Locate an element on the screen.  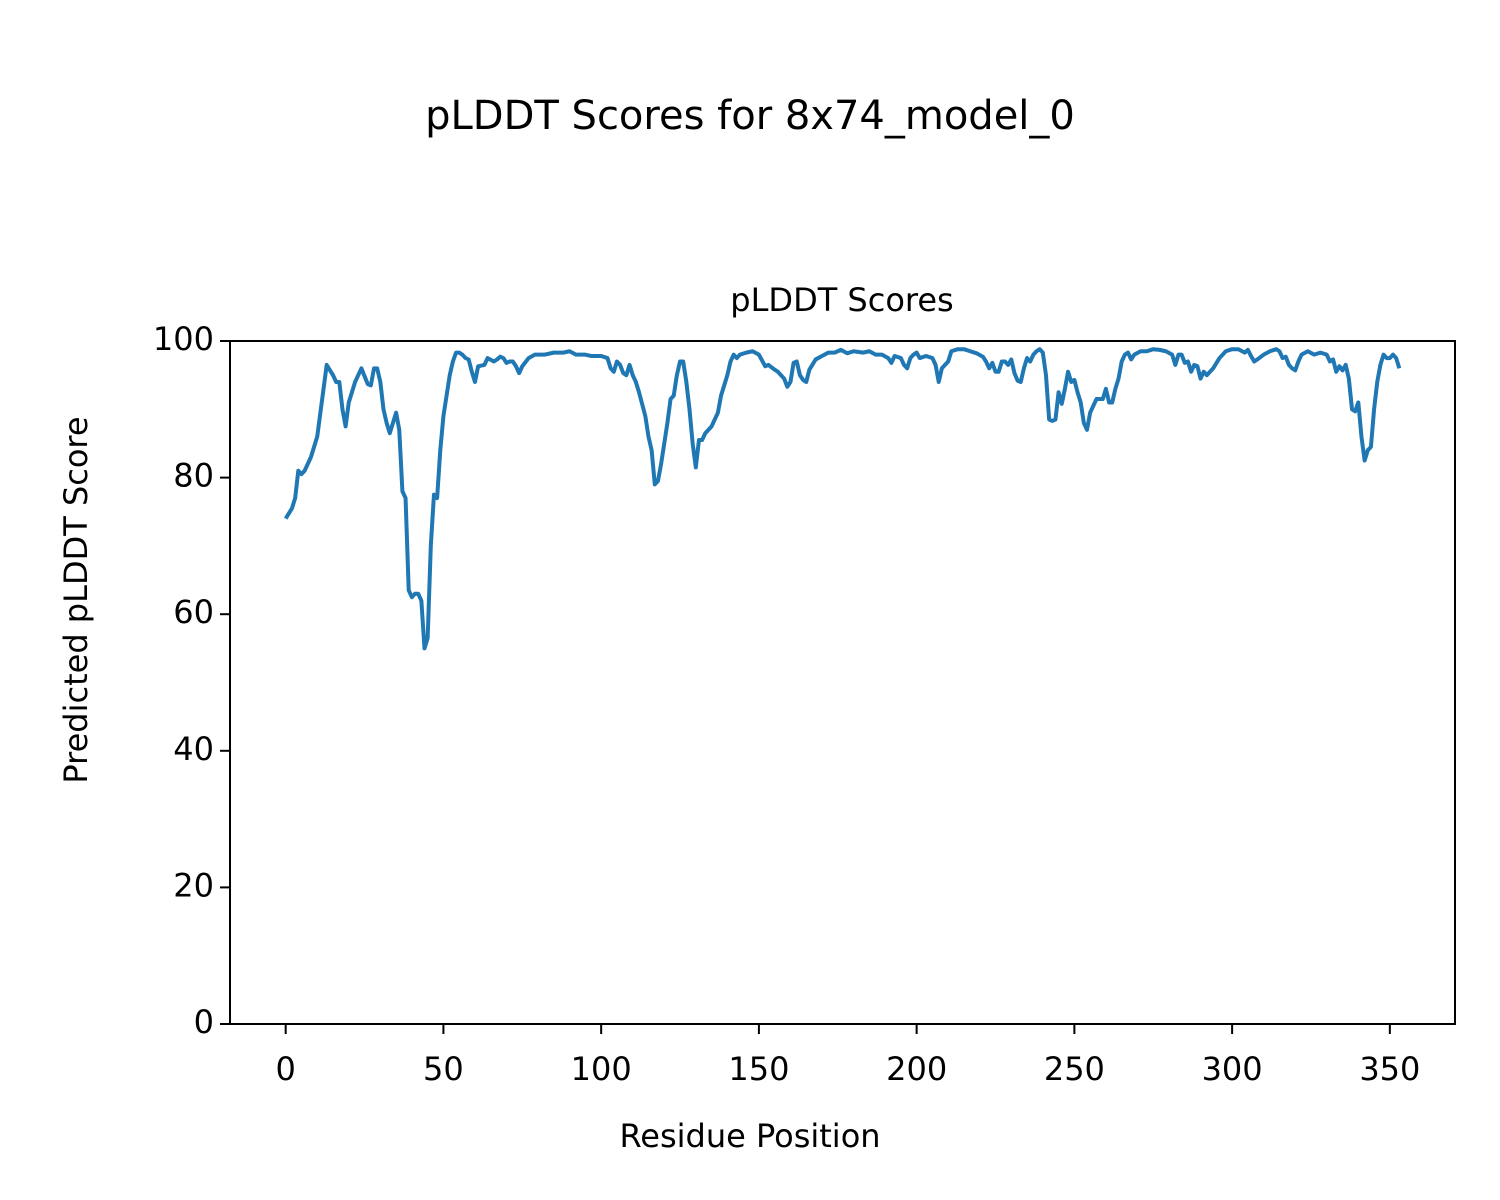
x-tick-label: 100 is located at coordinates (601, 1069).